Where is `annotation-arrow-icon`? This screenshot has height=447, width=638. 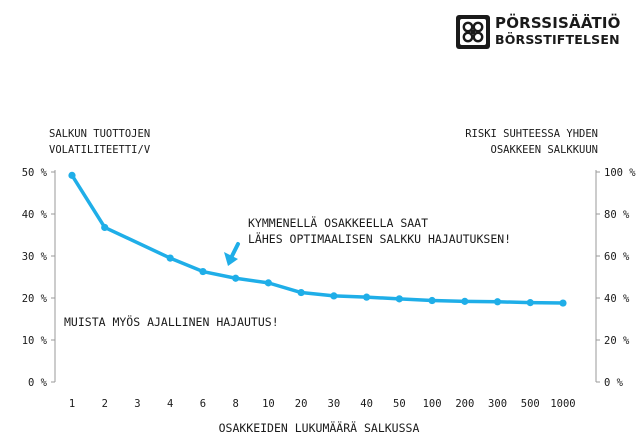
annotation-arrow-icon is located at coordinates (232, 254).